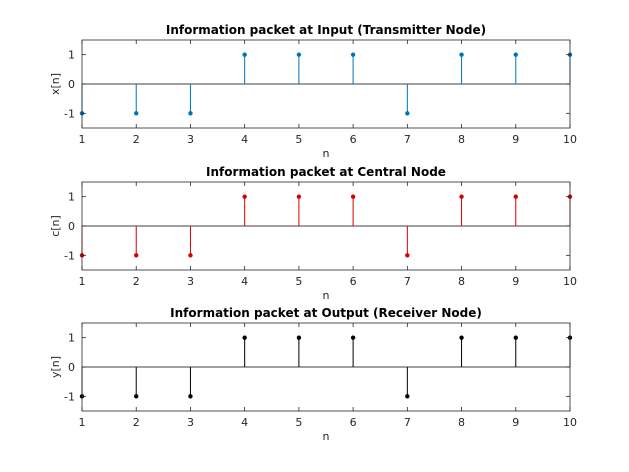 The image size is (629, 472). What do you see at coordinates (326, 172) in the screenshot?
I see `chart-title: Information packet at Central Node` at bounding box center [326, 172].